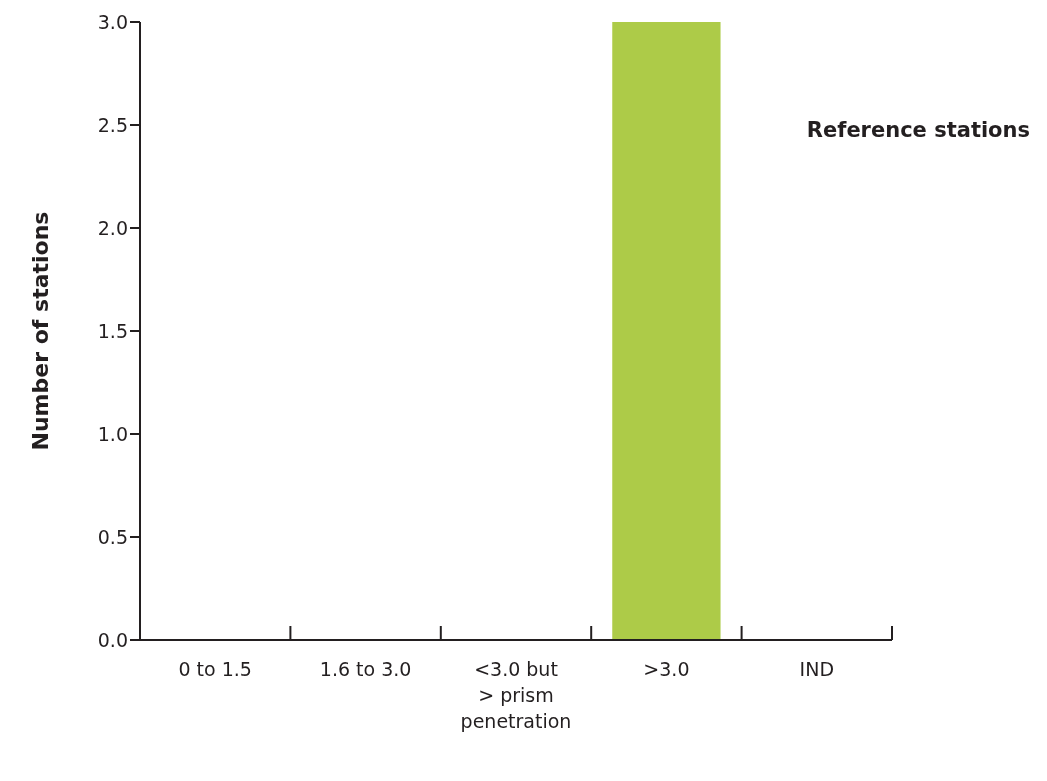 Image resolution: width=1047 pixels, height=781 pixels. Describe the element at coordinates (918, 130) in the screenshot. I see `text: Reference stations` at that location.